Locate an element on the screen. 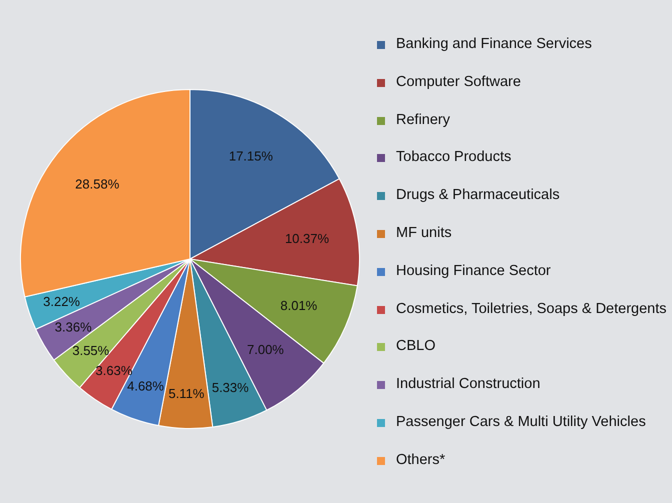 This screenshot has width=672, height=503. legend-label: Others* is located at coordinates (421, 460).